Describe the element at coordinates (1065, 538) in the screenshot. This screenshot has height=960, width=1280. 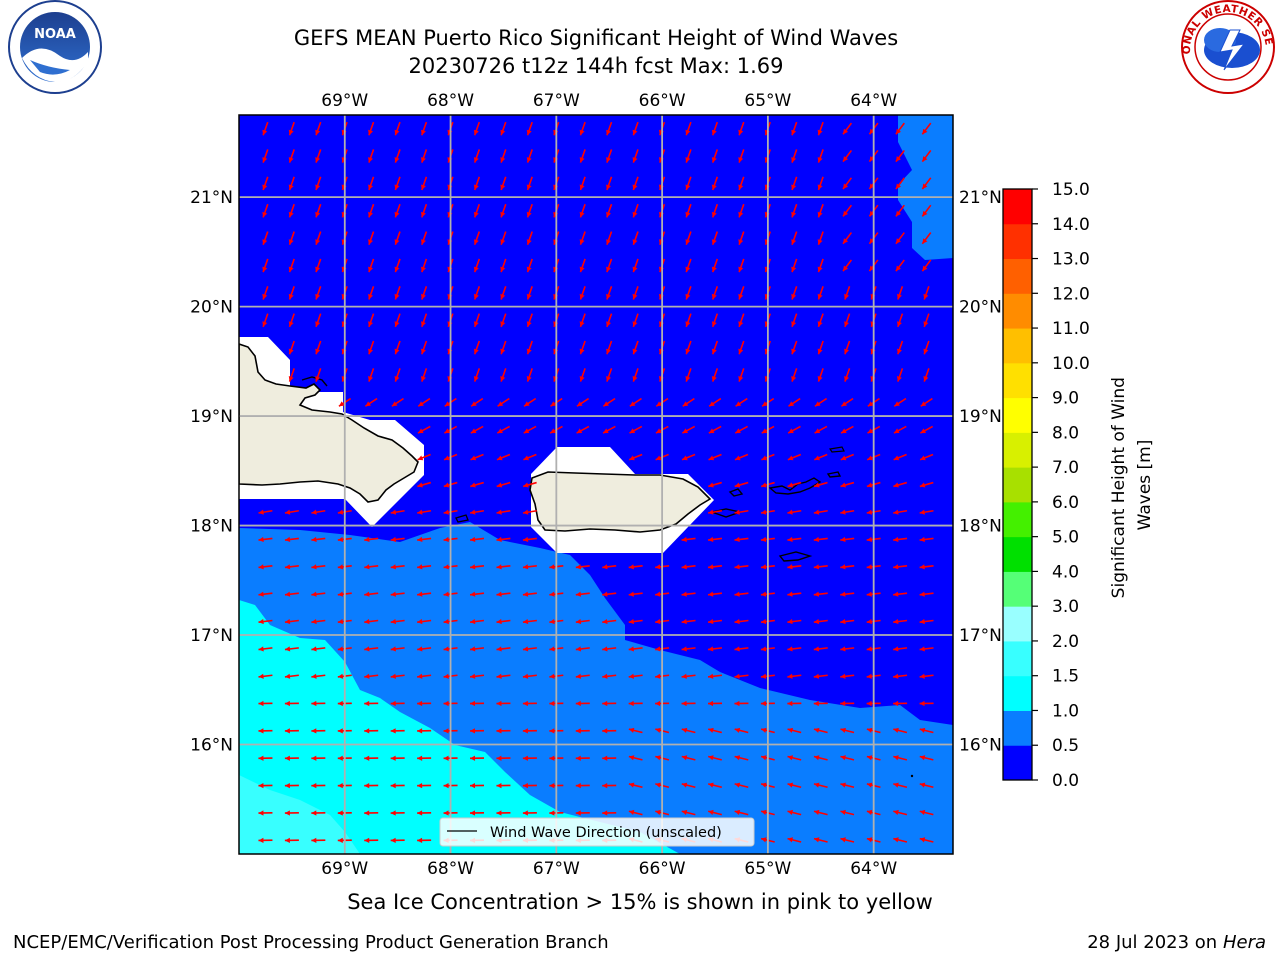
I see `colorbar-tick-label: 5.0` at that location.